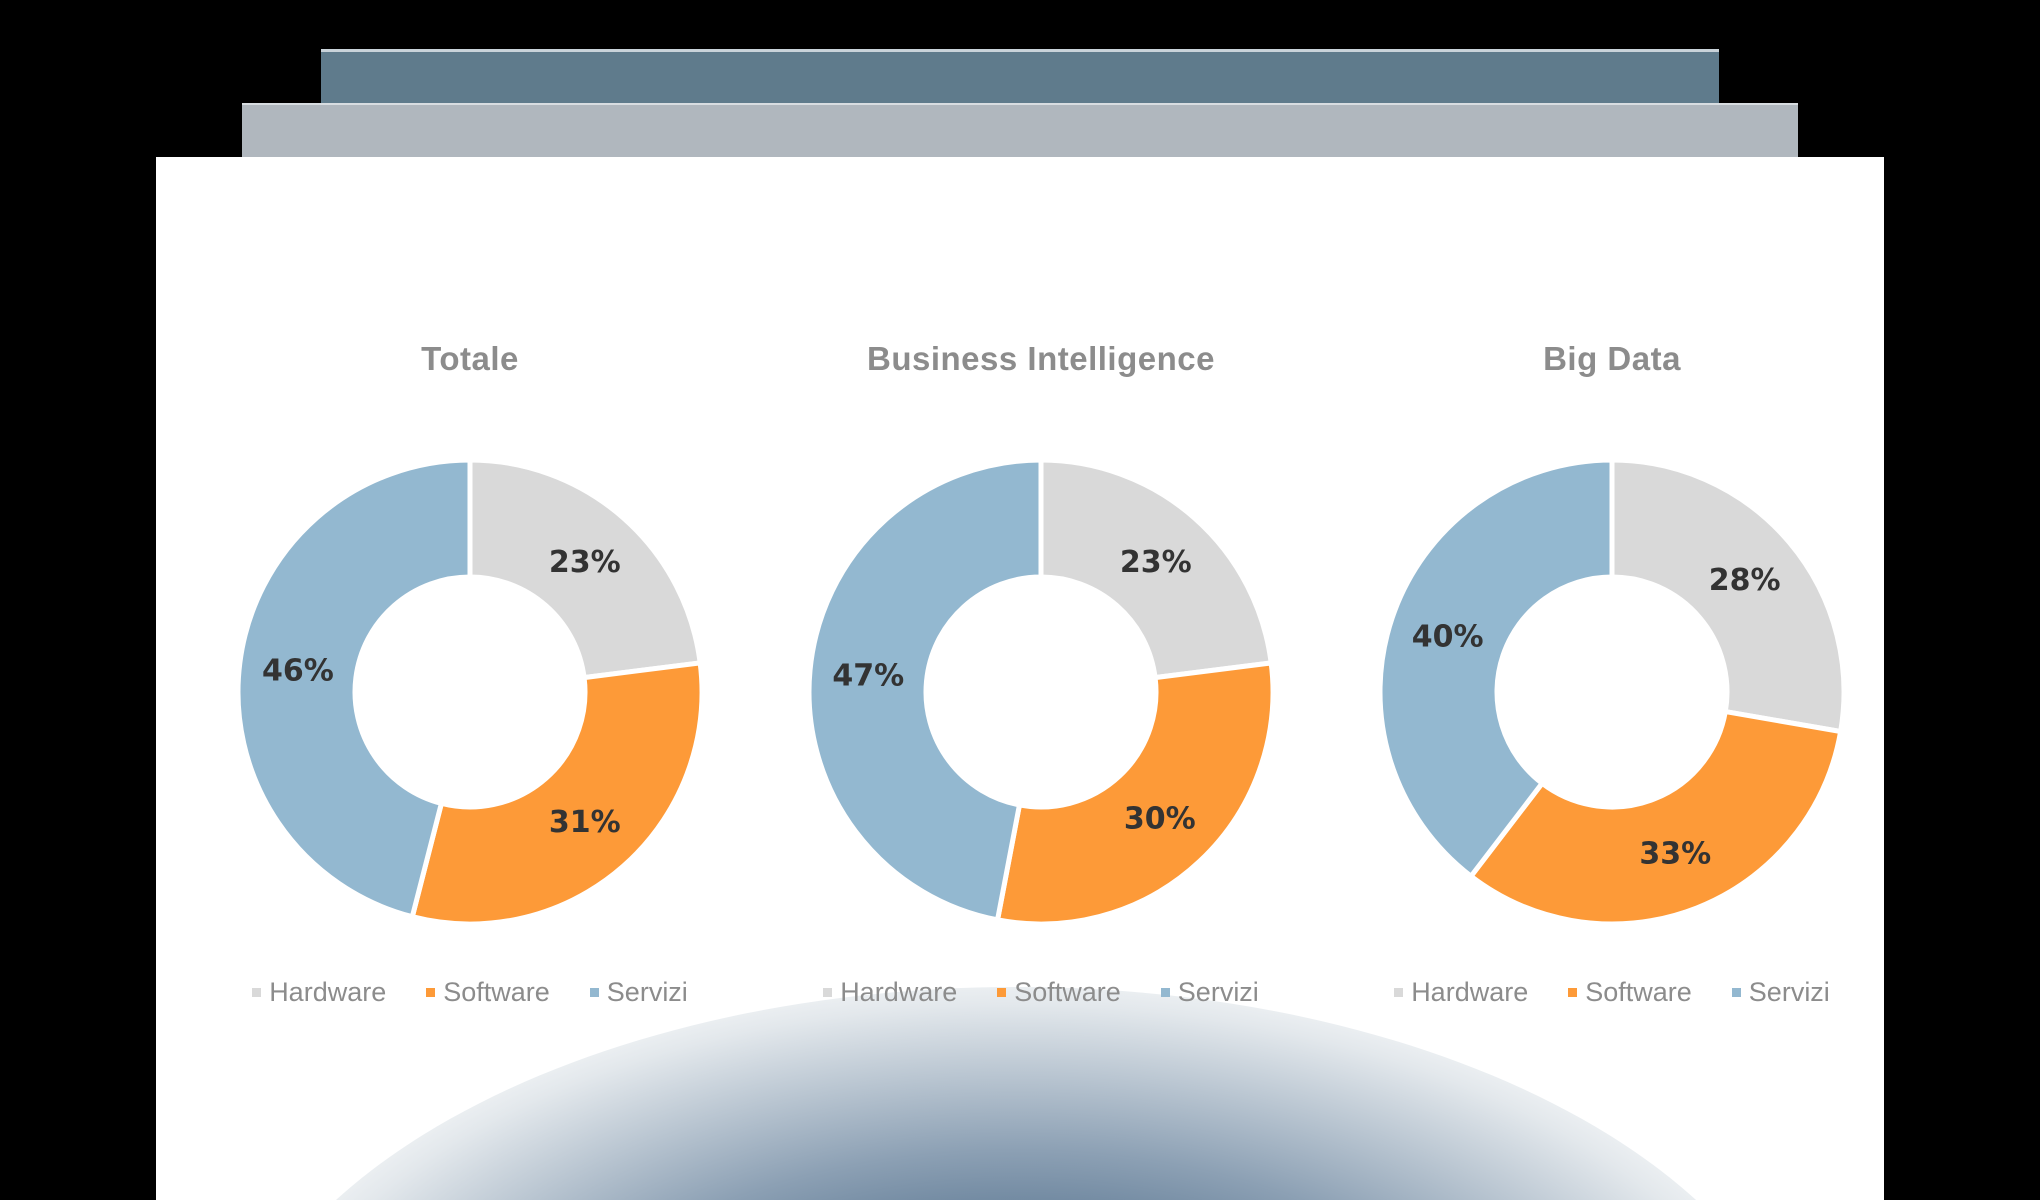 The image size is (2040, 1200). Describe the element at coordinates (1160, 818) in the screenshot. I see `slice-label: 30%` at that location.